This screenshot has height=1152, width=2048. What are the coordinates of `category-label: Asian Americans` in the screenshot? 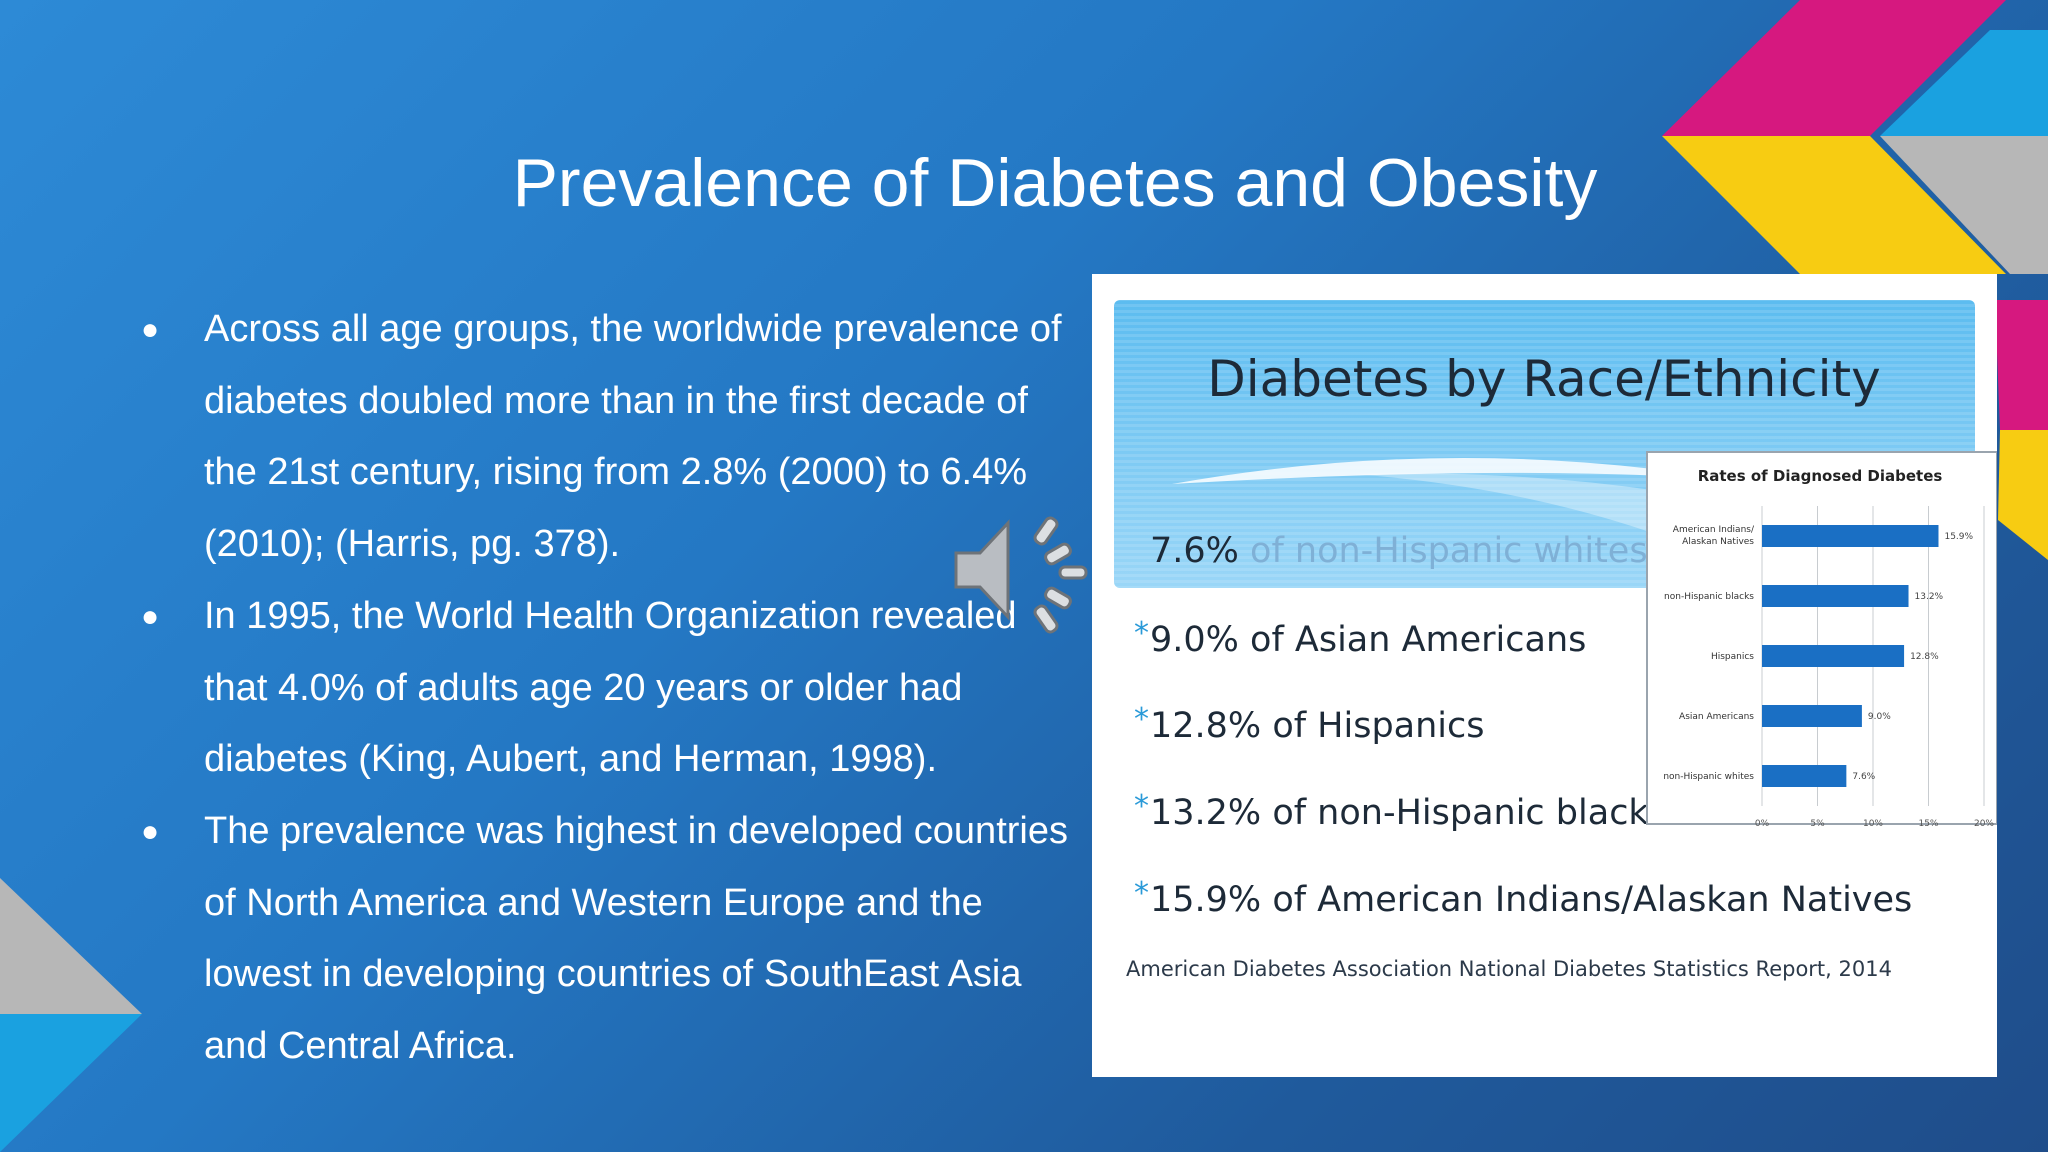 It's located at (1716, 717).